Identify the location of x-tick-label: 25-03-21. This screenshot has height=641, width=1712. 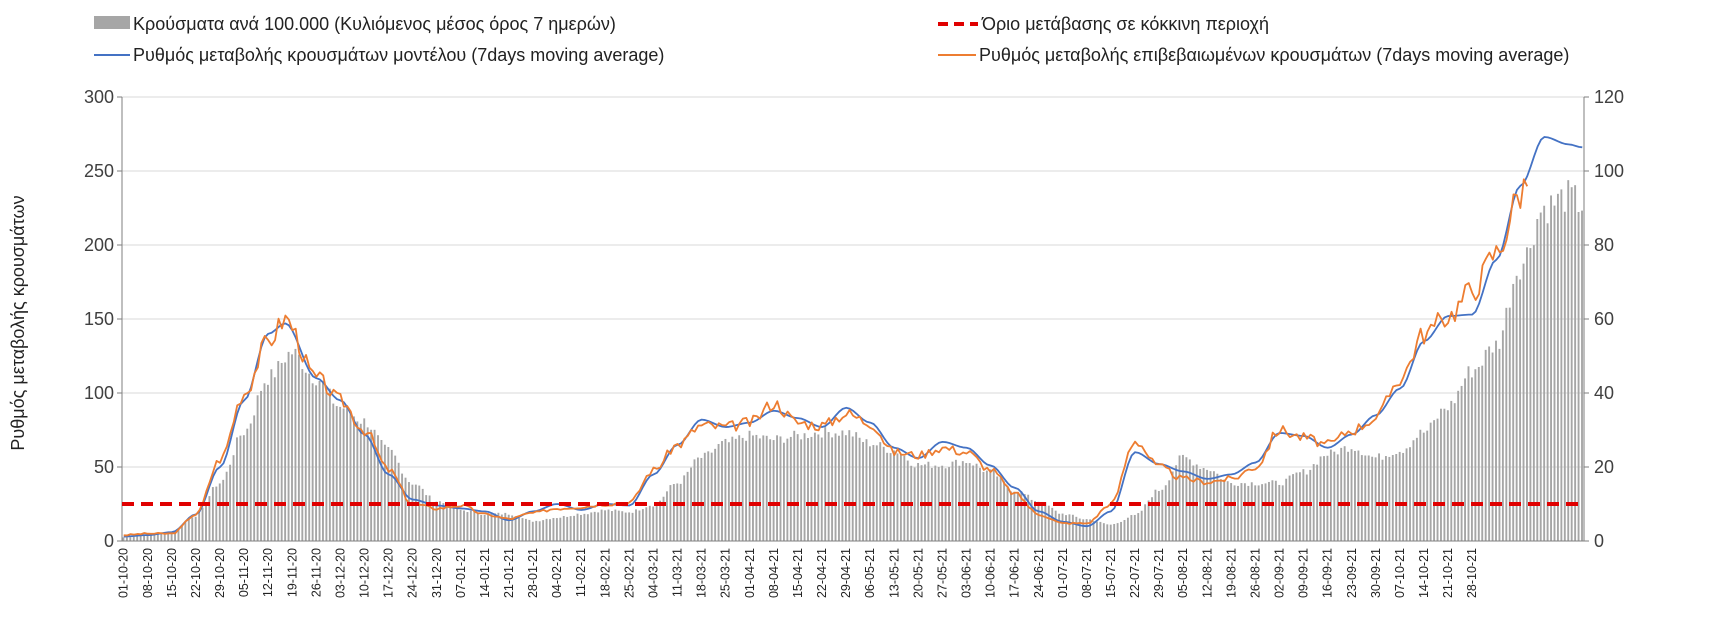
(726, 573).